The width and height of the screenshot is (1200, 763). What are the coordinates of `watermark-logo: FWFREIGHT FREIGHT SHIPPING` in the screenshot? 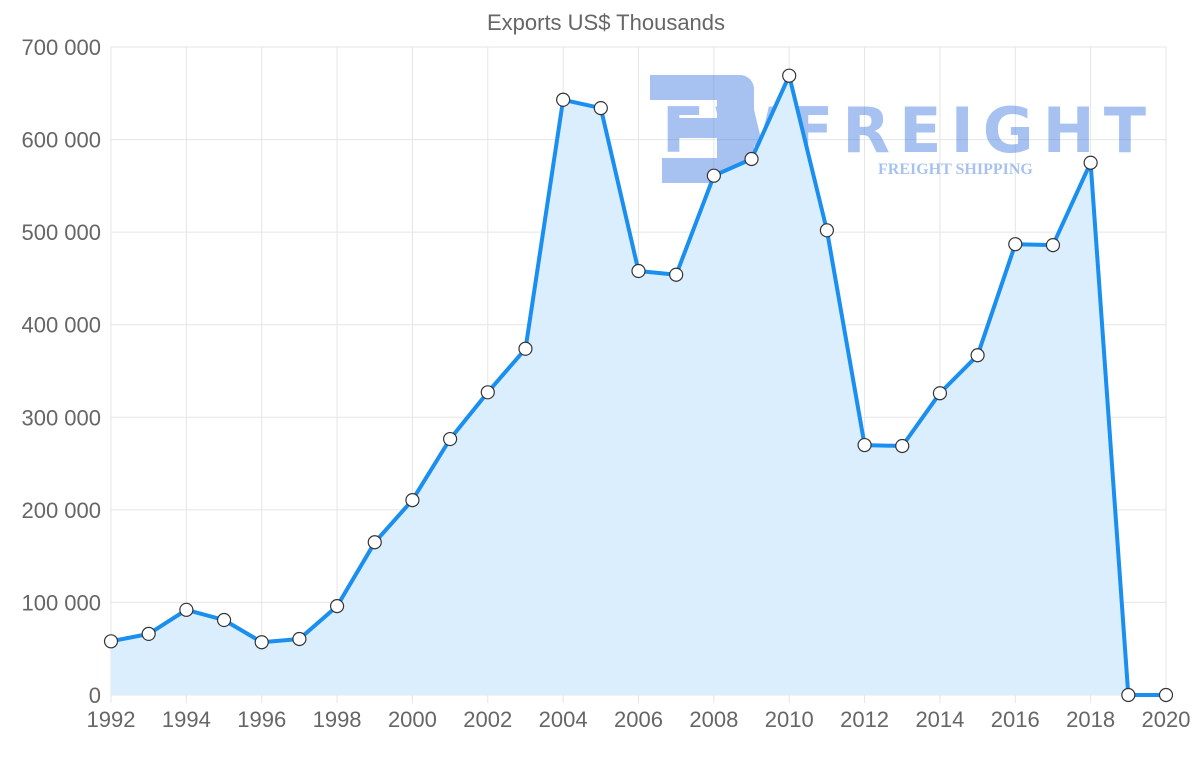 It's located at (898, 129).